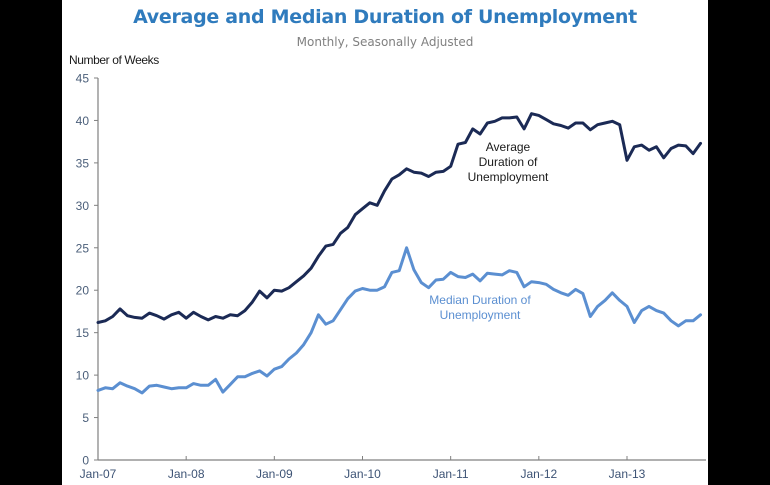 The height and width of the screenshot is (485, 770). Describe the element at coordinates (480, 300) in the screenshot. I see `annotation-median-line-1: Median Duration of` at that location.